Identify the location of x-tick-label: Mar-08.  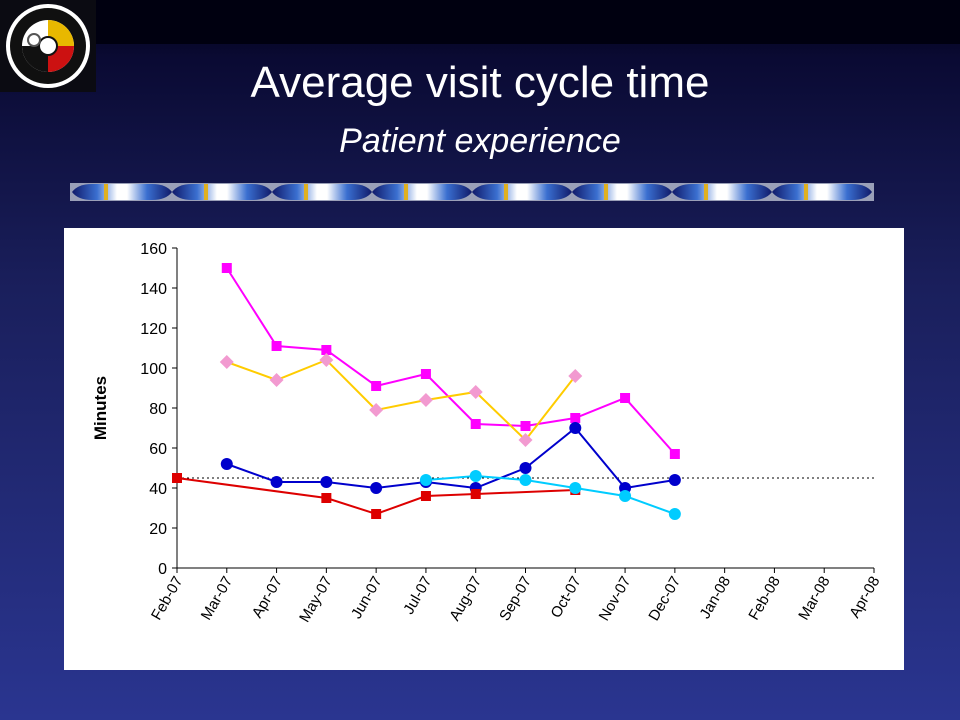
(814, 599).